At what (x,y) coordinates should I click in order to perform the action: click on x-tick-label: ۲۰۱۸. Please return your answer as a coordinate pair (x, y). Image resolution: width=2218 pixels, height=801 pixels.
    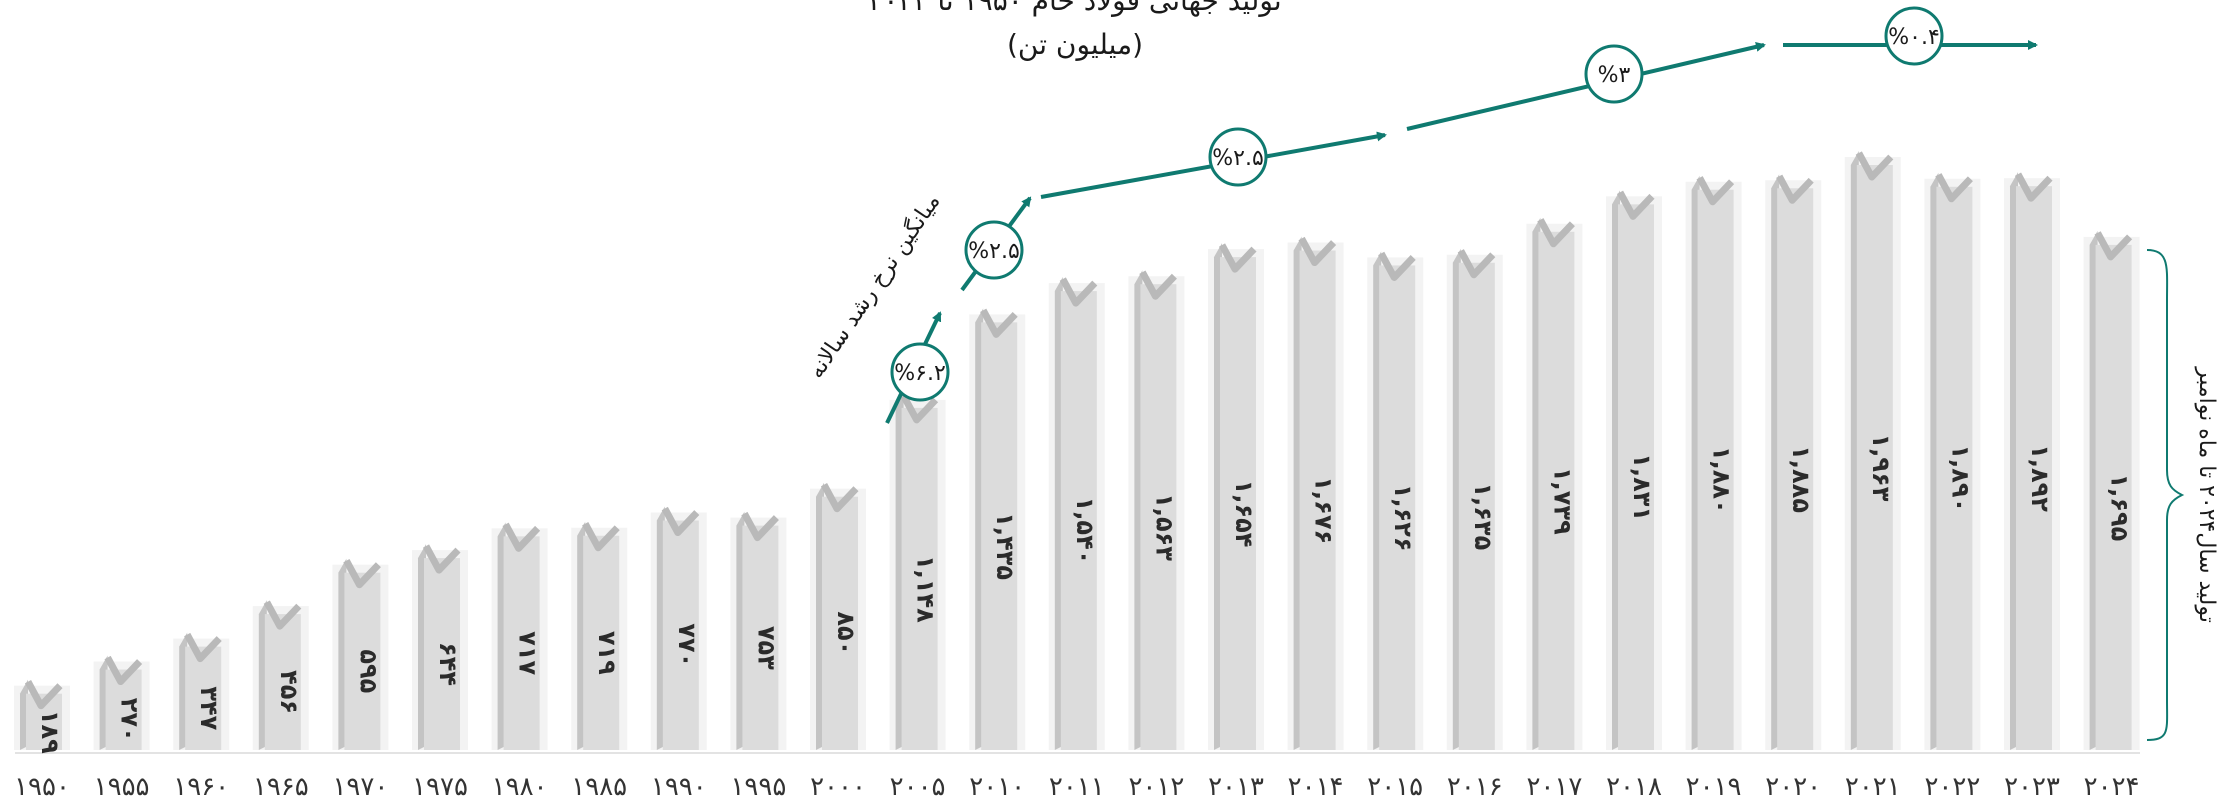
    Looking at the image, I should click on (1634, 786).